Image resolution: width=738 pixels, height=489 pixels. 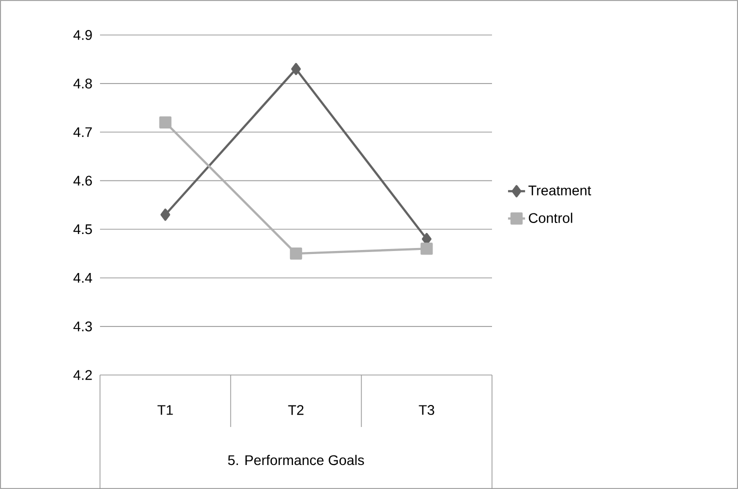 What do you see at coordinates (426, 410) in the screenshot?
I see `x-tick-label: T3` at bounding box center [426, 410].